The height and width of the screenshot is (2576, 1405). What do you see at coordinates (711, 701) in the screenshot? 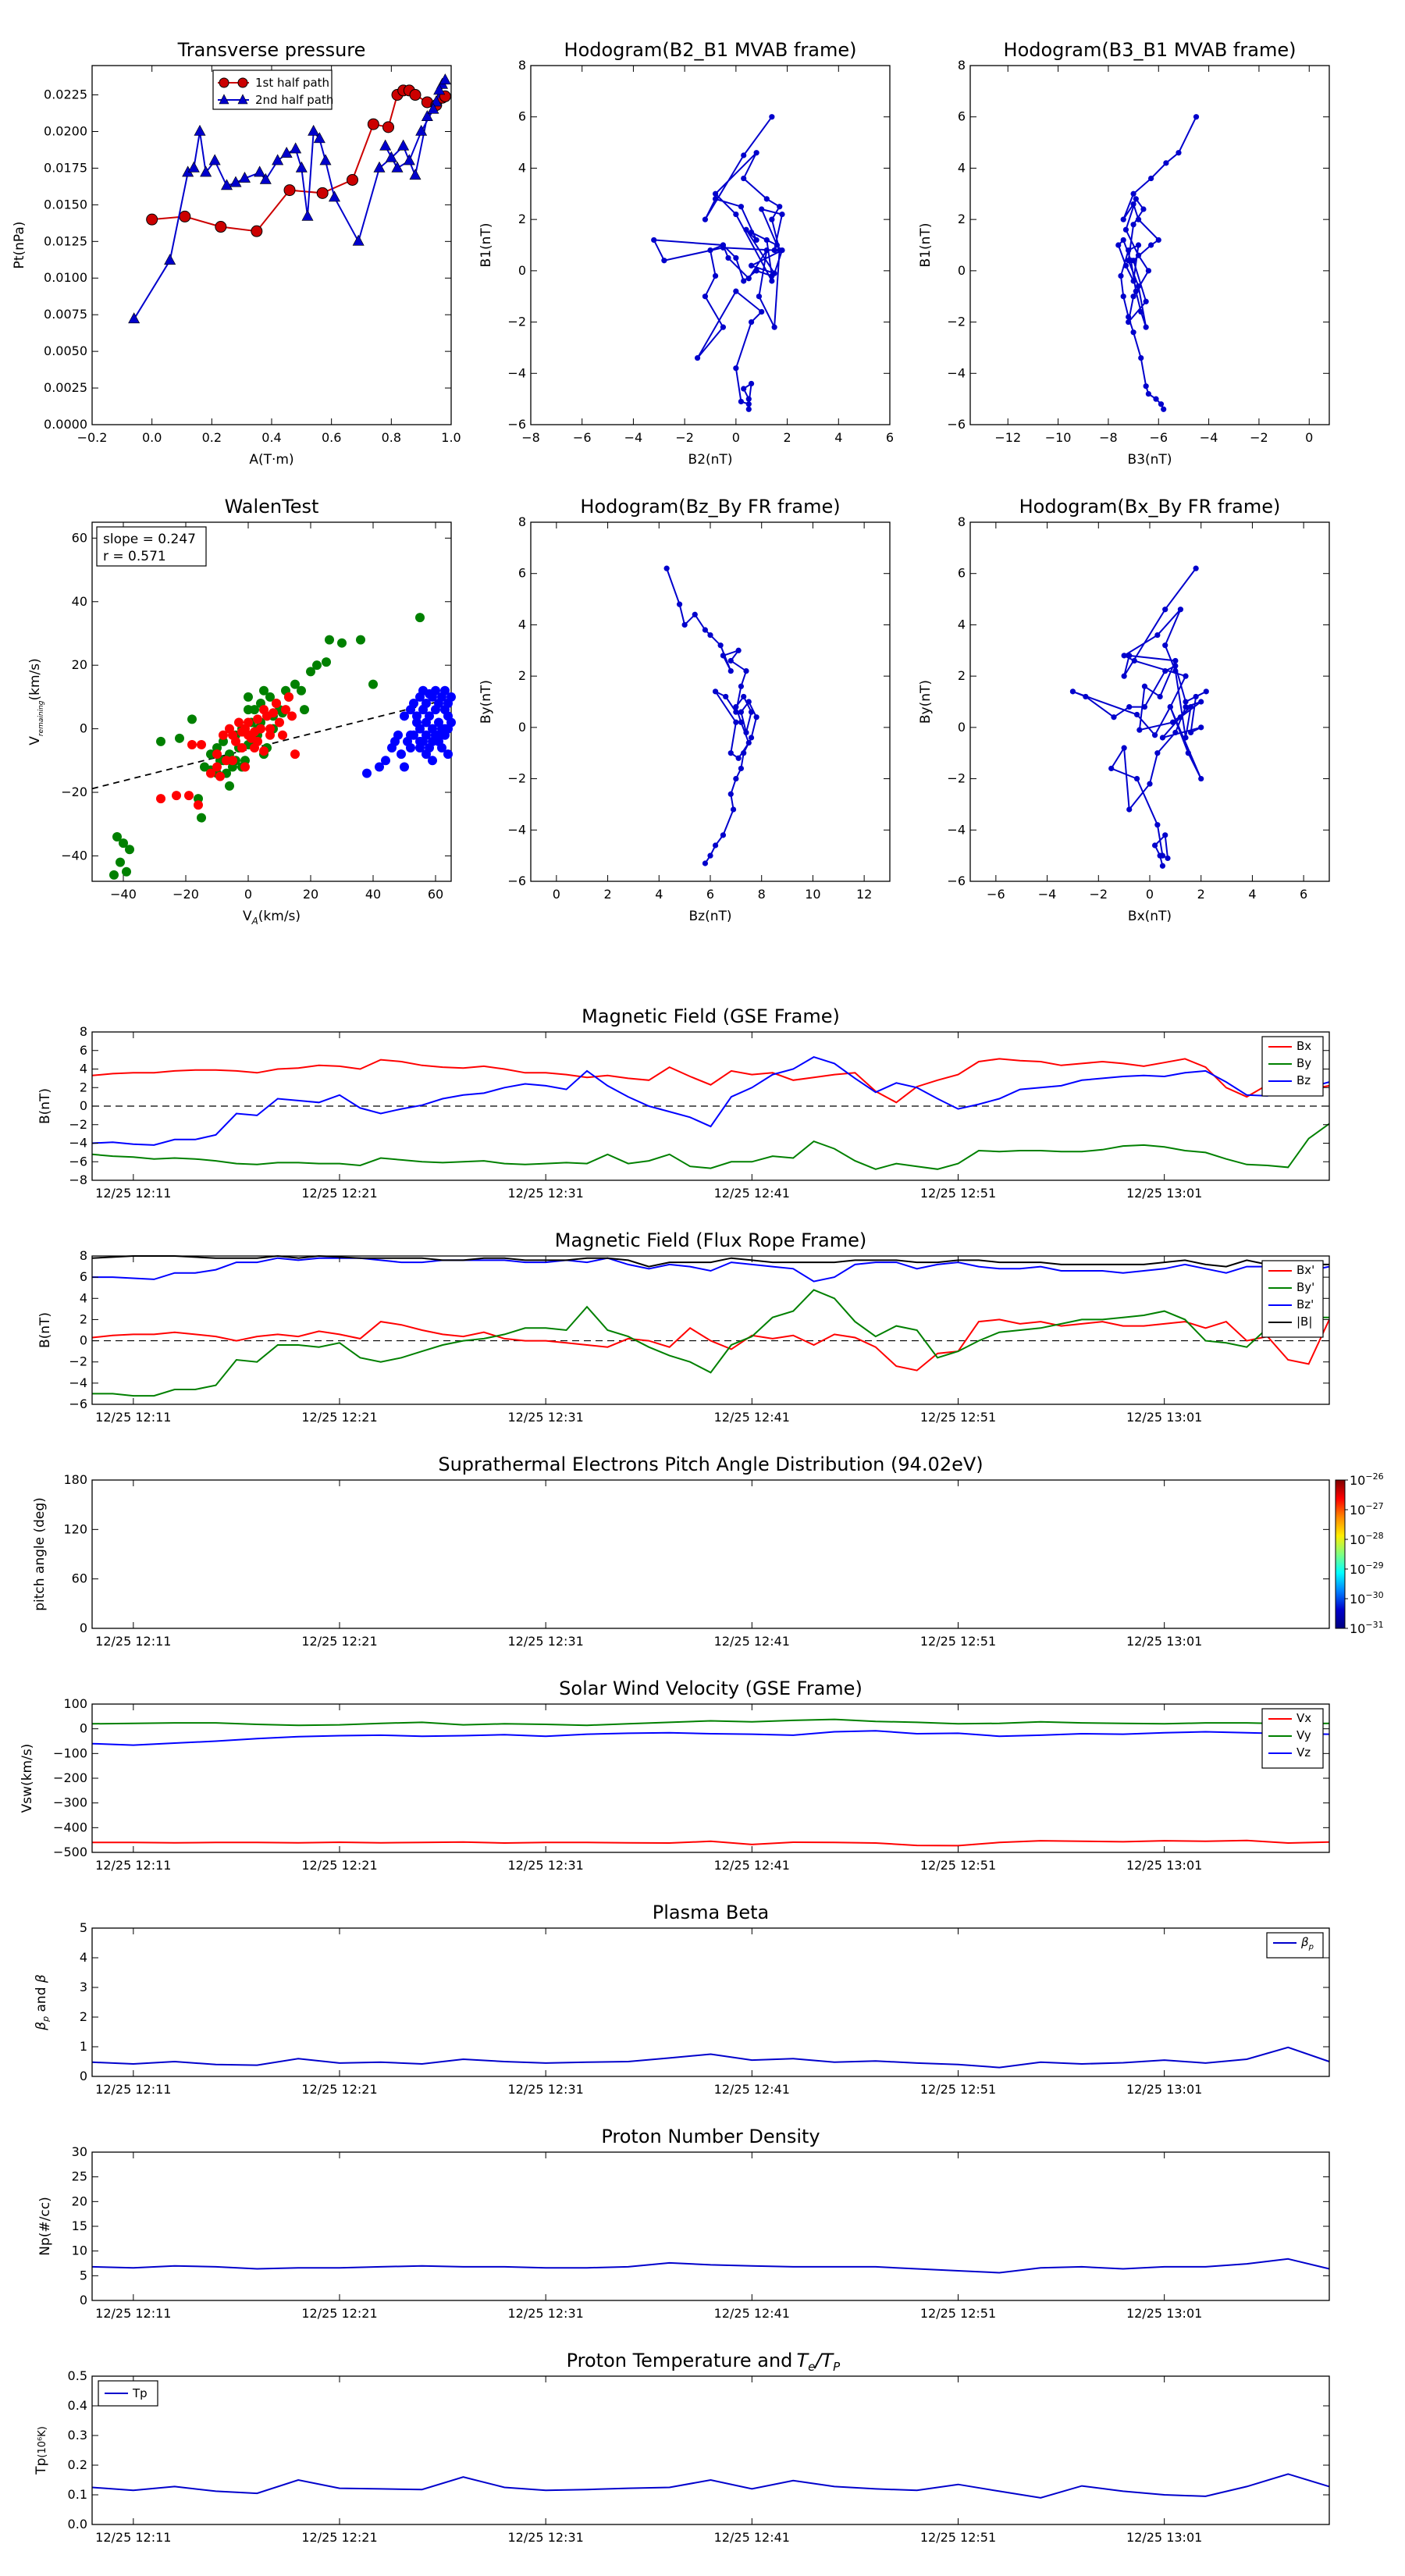
I see `h3-axes-frame` at bounding box center [711, 701].